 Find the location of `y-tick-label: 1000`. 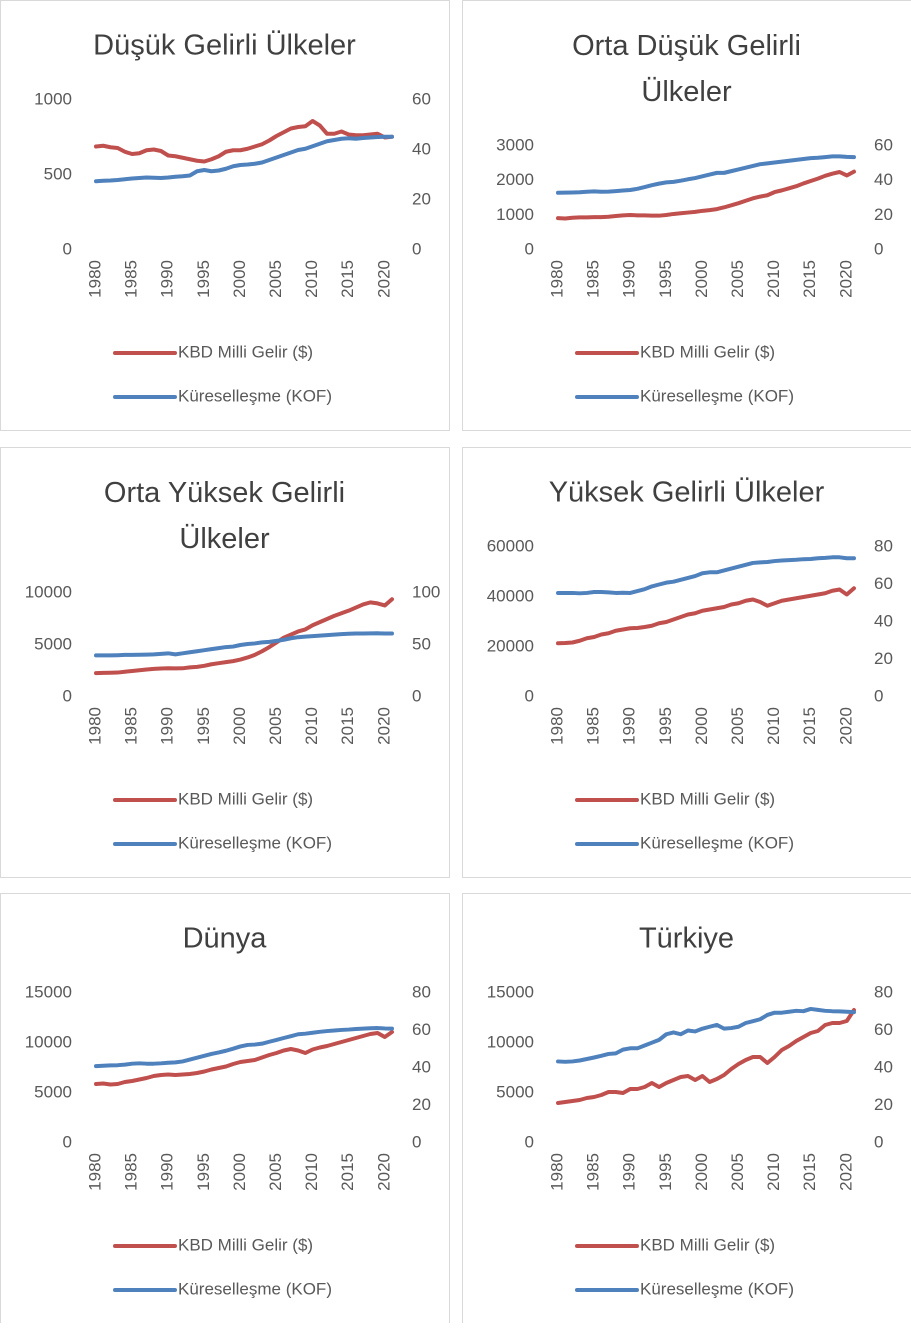

y-tick-label: 1000 is located at coordinates (515, 214).